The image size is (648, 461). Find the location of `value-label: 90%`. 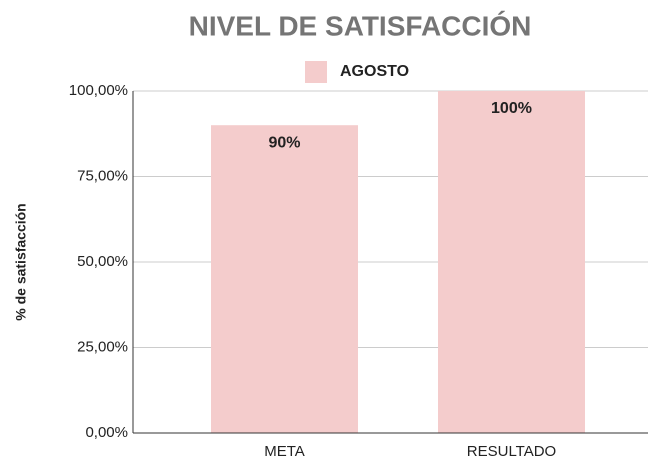

value-label: 90% is located at coordinates (284, 142).